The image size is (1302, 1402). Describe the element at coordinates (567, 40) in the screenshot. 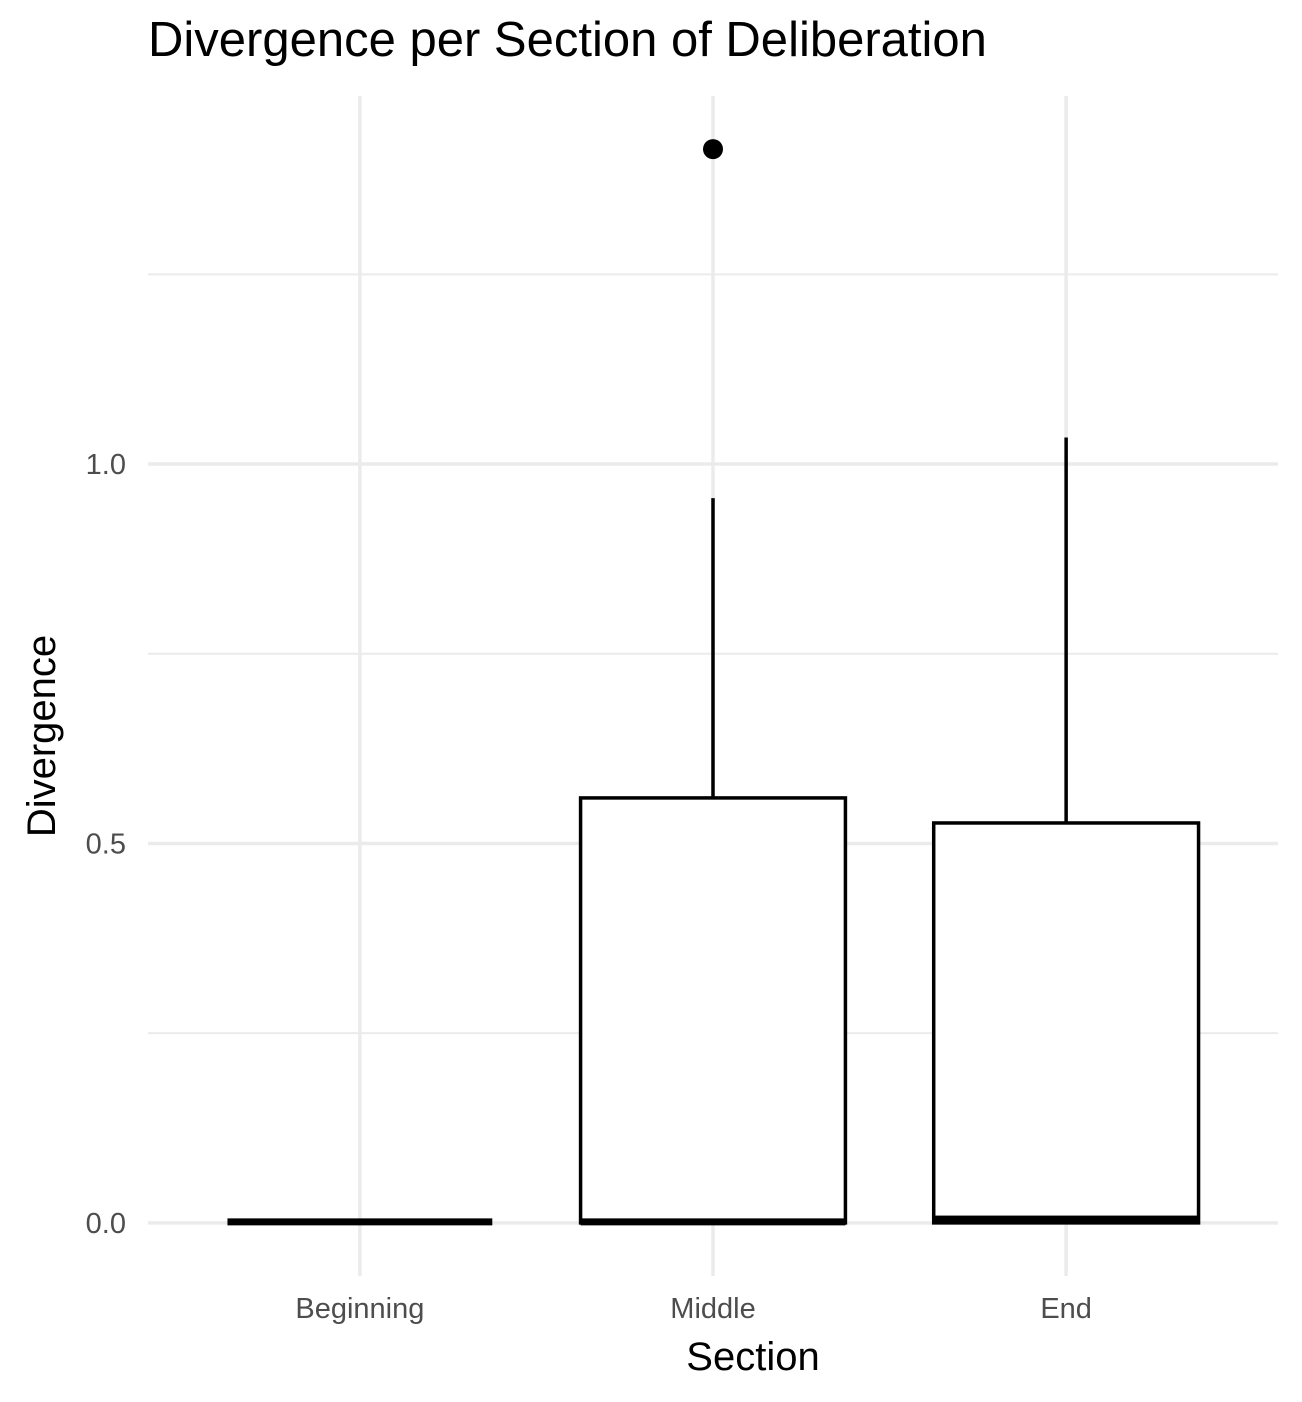

I see `chart-title: Divergence per Section of Deliberation` at that location.